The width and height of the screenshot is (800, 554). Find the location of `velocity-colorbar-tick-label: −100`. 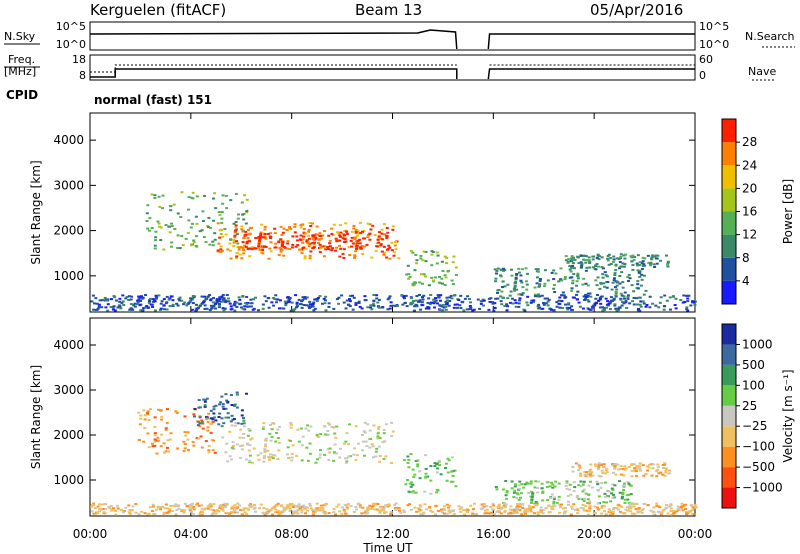

velocity-colorbar-tick-label: −100 is located at coordinates (758, 447).